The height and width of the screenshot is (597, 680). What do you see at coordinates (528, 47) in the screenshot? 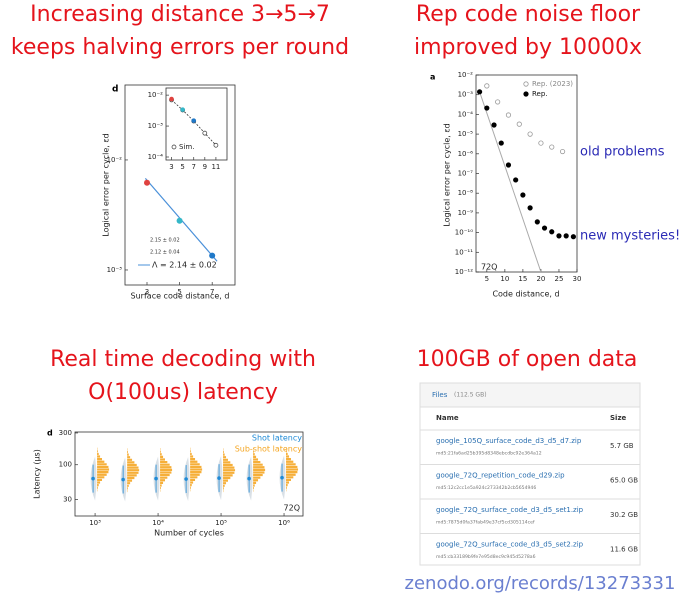
I see `panel-title: improved by 10000x` at bounding box center [528, 47].